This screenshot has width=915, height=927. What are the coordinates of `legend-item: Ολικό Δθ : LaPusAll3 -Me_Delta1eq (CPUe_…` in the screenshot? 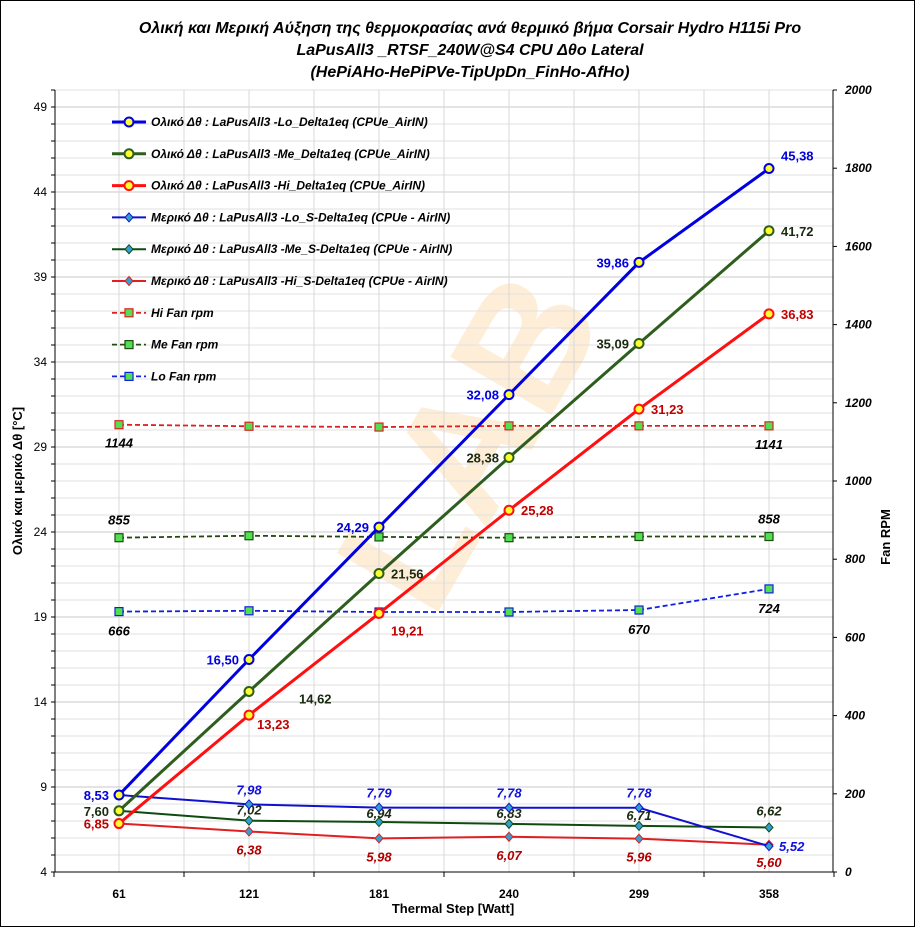 It's located at (271, 154).